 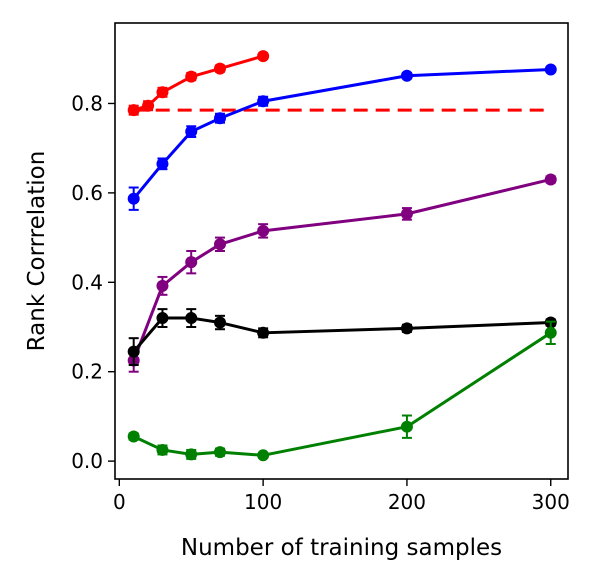 I want to click on y-tick-label: 0.2, so click(x=87, y=372).